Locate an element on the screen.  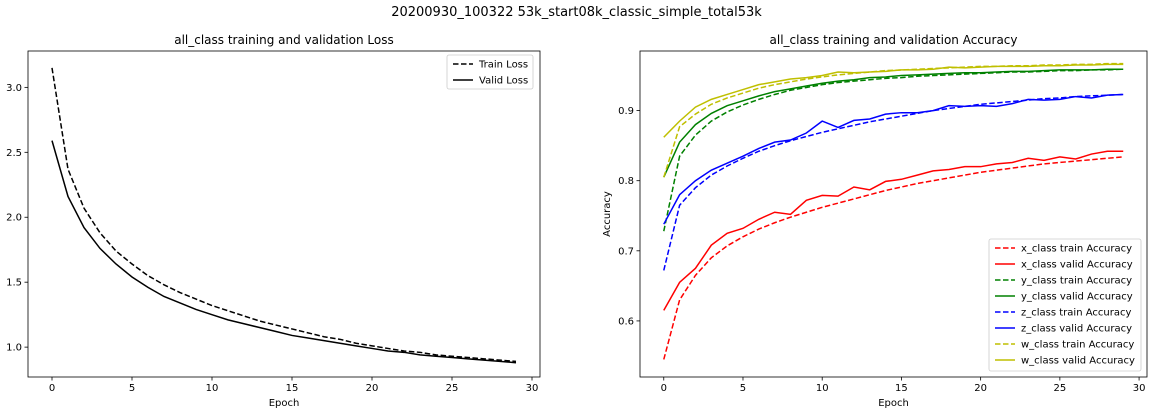
legend: Train Loss Valid Loss is located at coordinates (490, 72).